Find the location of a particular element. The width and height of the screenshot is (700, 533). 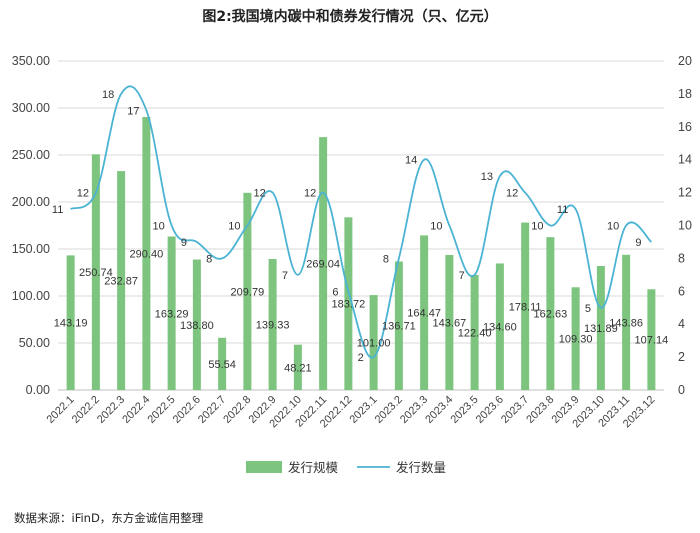

bar-value-label: 143.19 is located at coordinates (71, 324).